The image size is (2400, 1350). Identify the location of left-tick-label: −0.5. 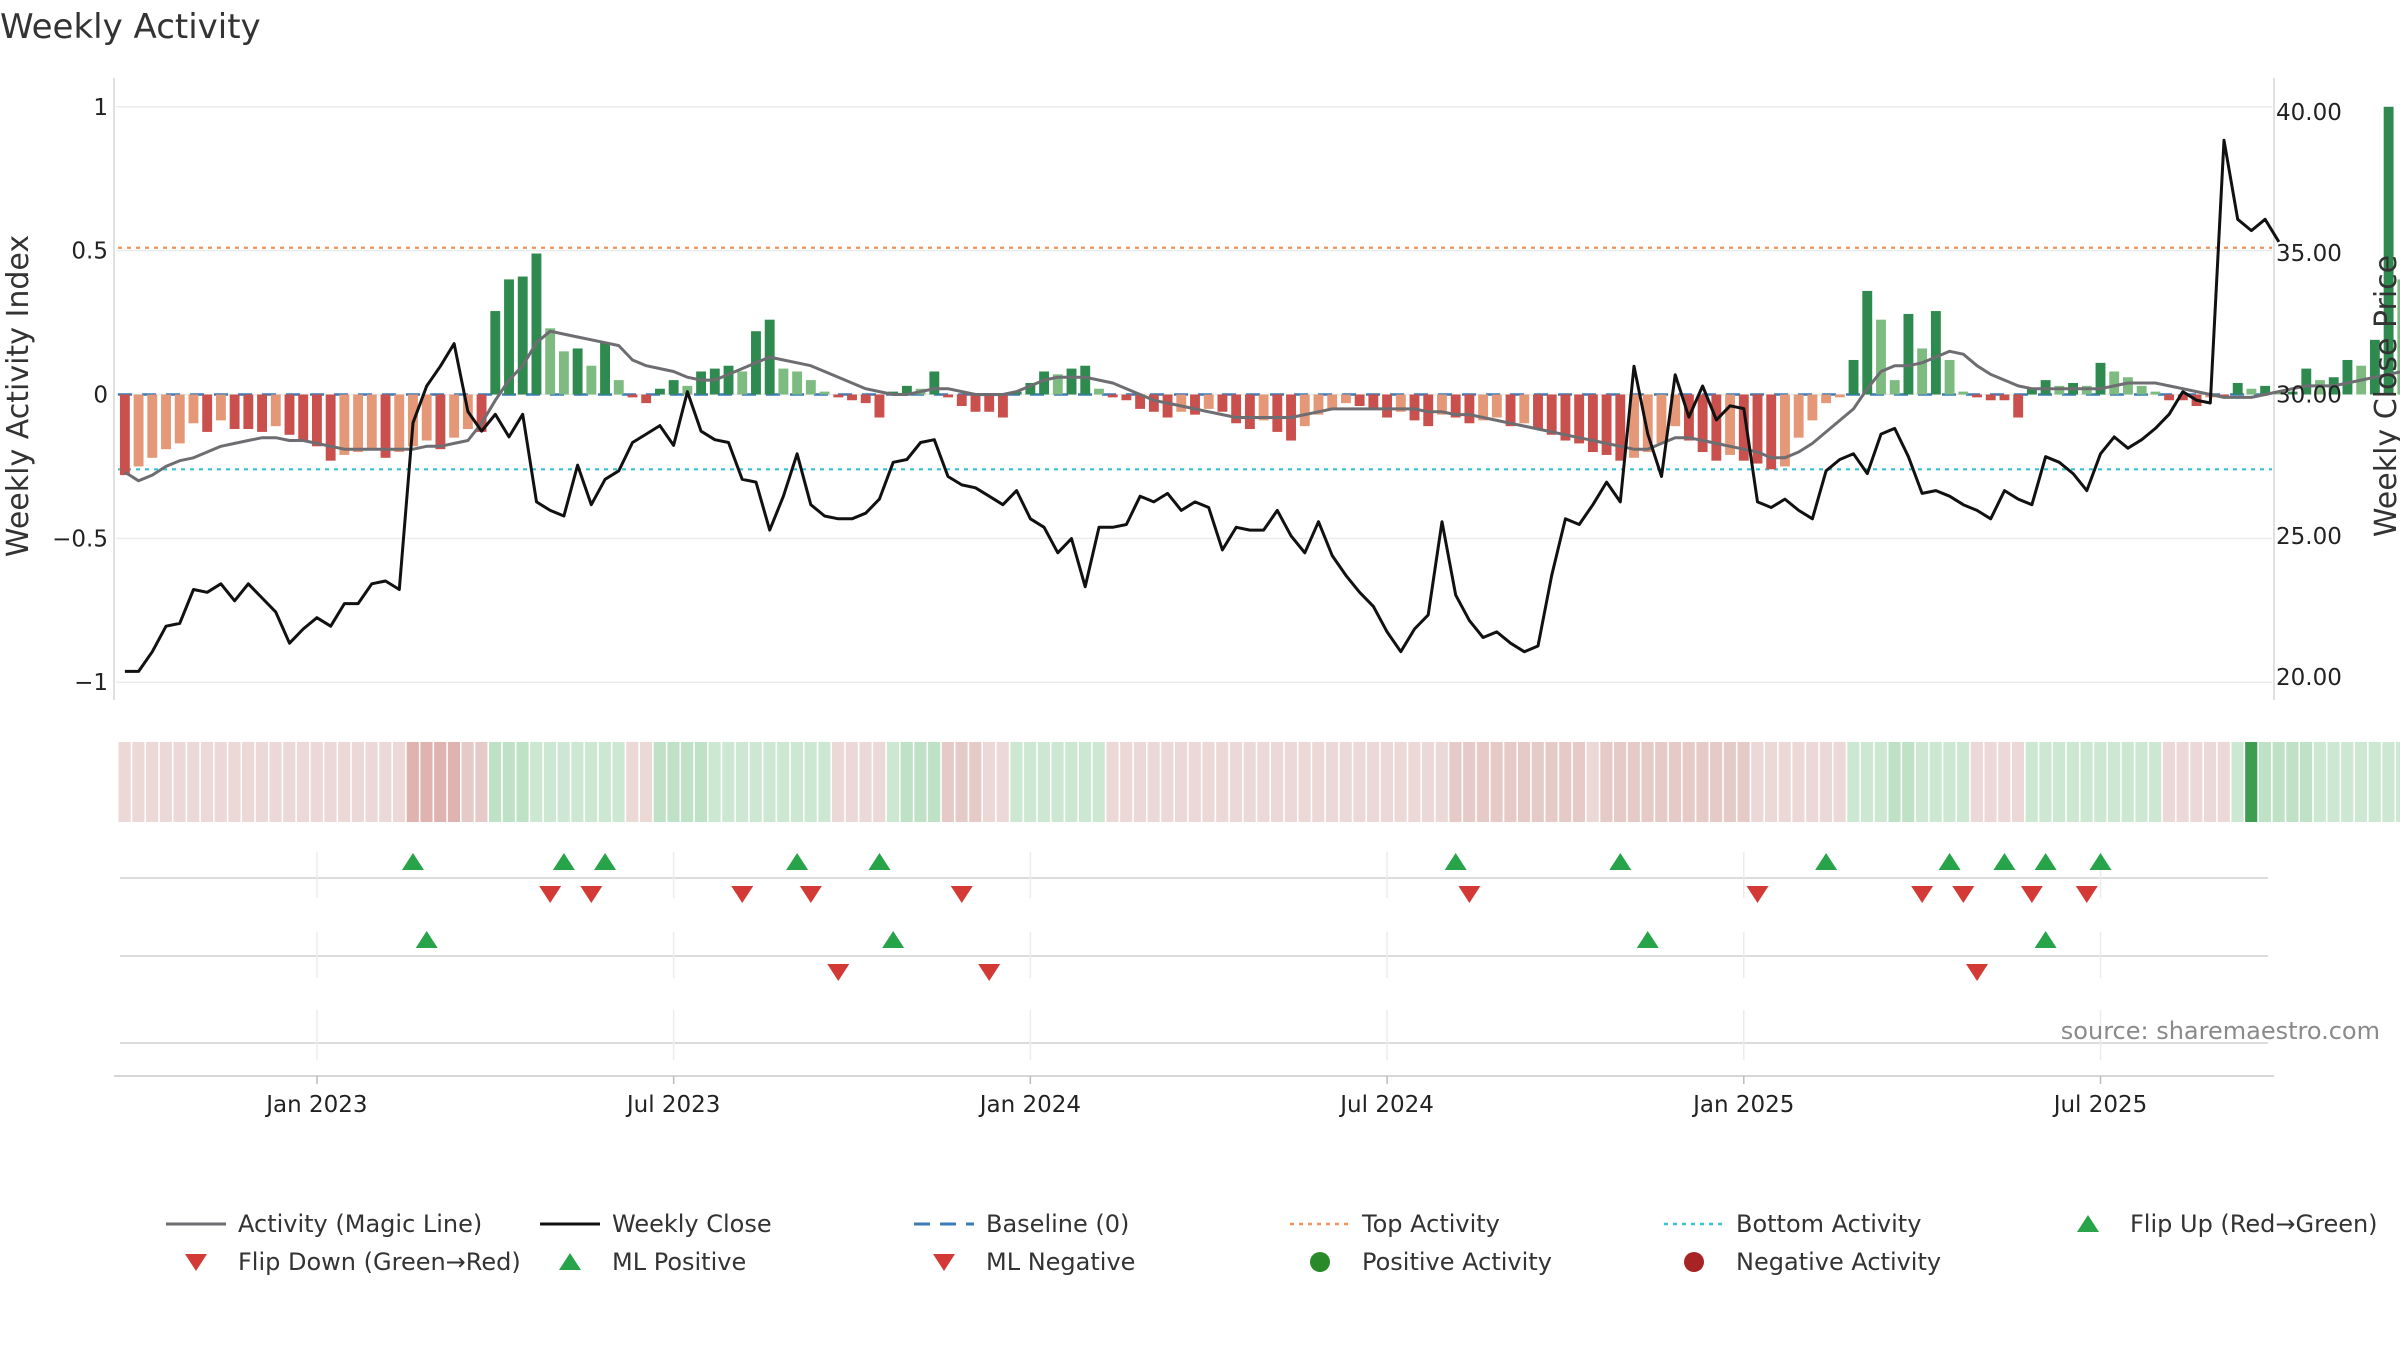
(80, 539).